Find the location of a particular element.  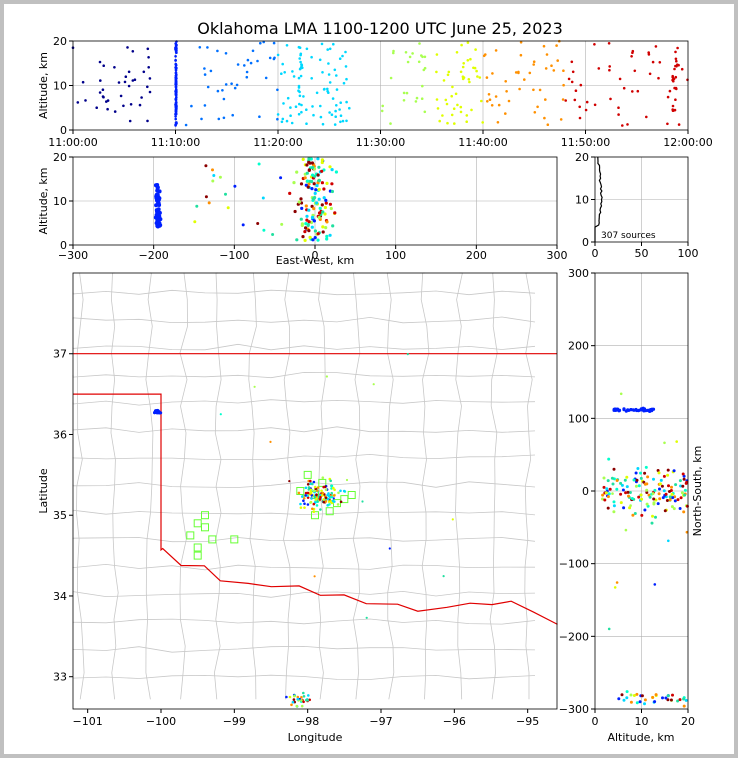

y-tick-label: 0 is located at coordinates (63, 130).